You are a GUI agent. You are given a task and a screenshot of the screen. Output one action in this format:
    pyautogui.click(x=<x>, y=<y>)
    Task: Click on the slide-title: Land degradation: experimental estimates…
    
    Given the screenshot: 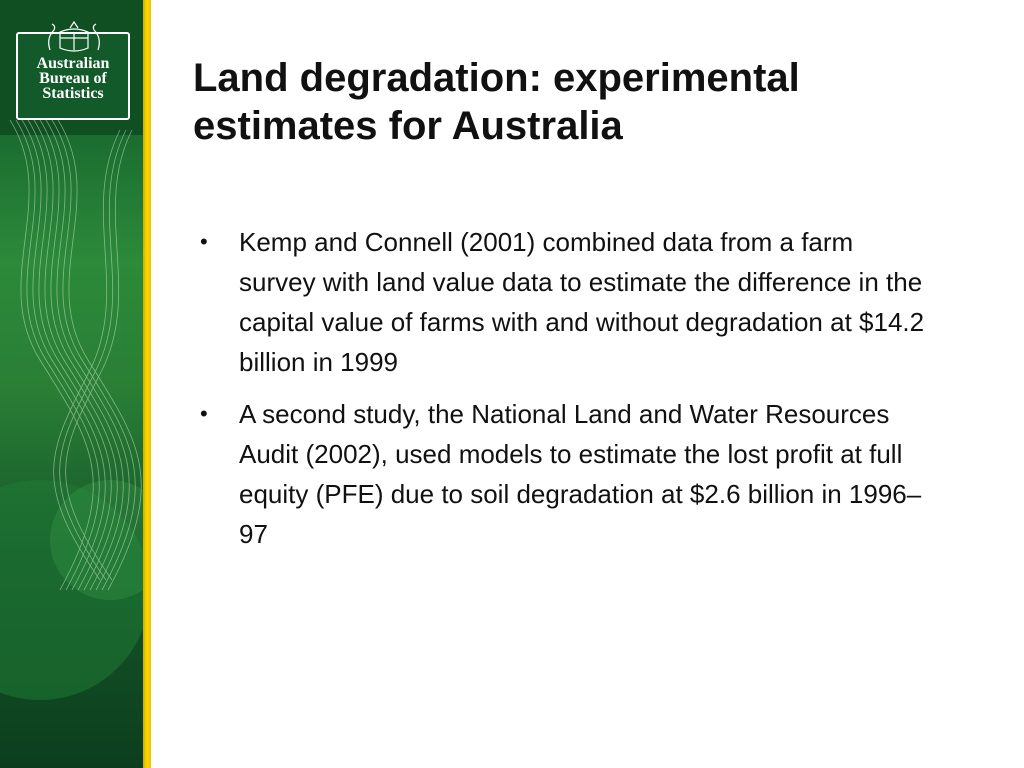 What is the action you would take?
    pyautogui.click(x=496, y=102)
    